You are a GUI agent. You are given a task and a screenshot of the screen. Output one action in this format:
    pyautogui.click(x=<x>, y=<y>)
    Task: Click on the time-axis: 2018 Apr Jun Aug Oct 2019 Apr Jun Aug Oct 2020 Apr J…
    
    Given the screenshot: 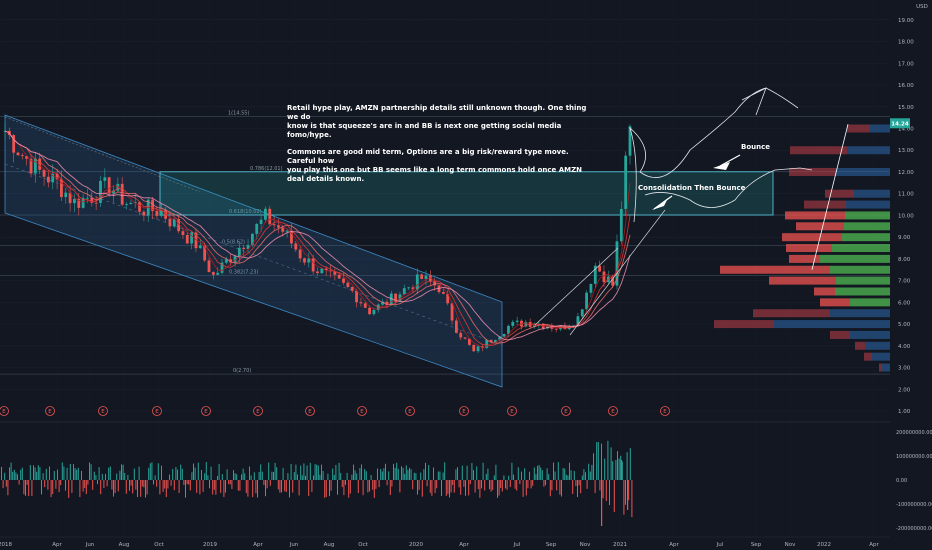 What is the action you would take?
    pyautogui.click(x=445, y=542)
    